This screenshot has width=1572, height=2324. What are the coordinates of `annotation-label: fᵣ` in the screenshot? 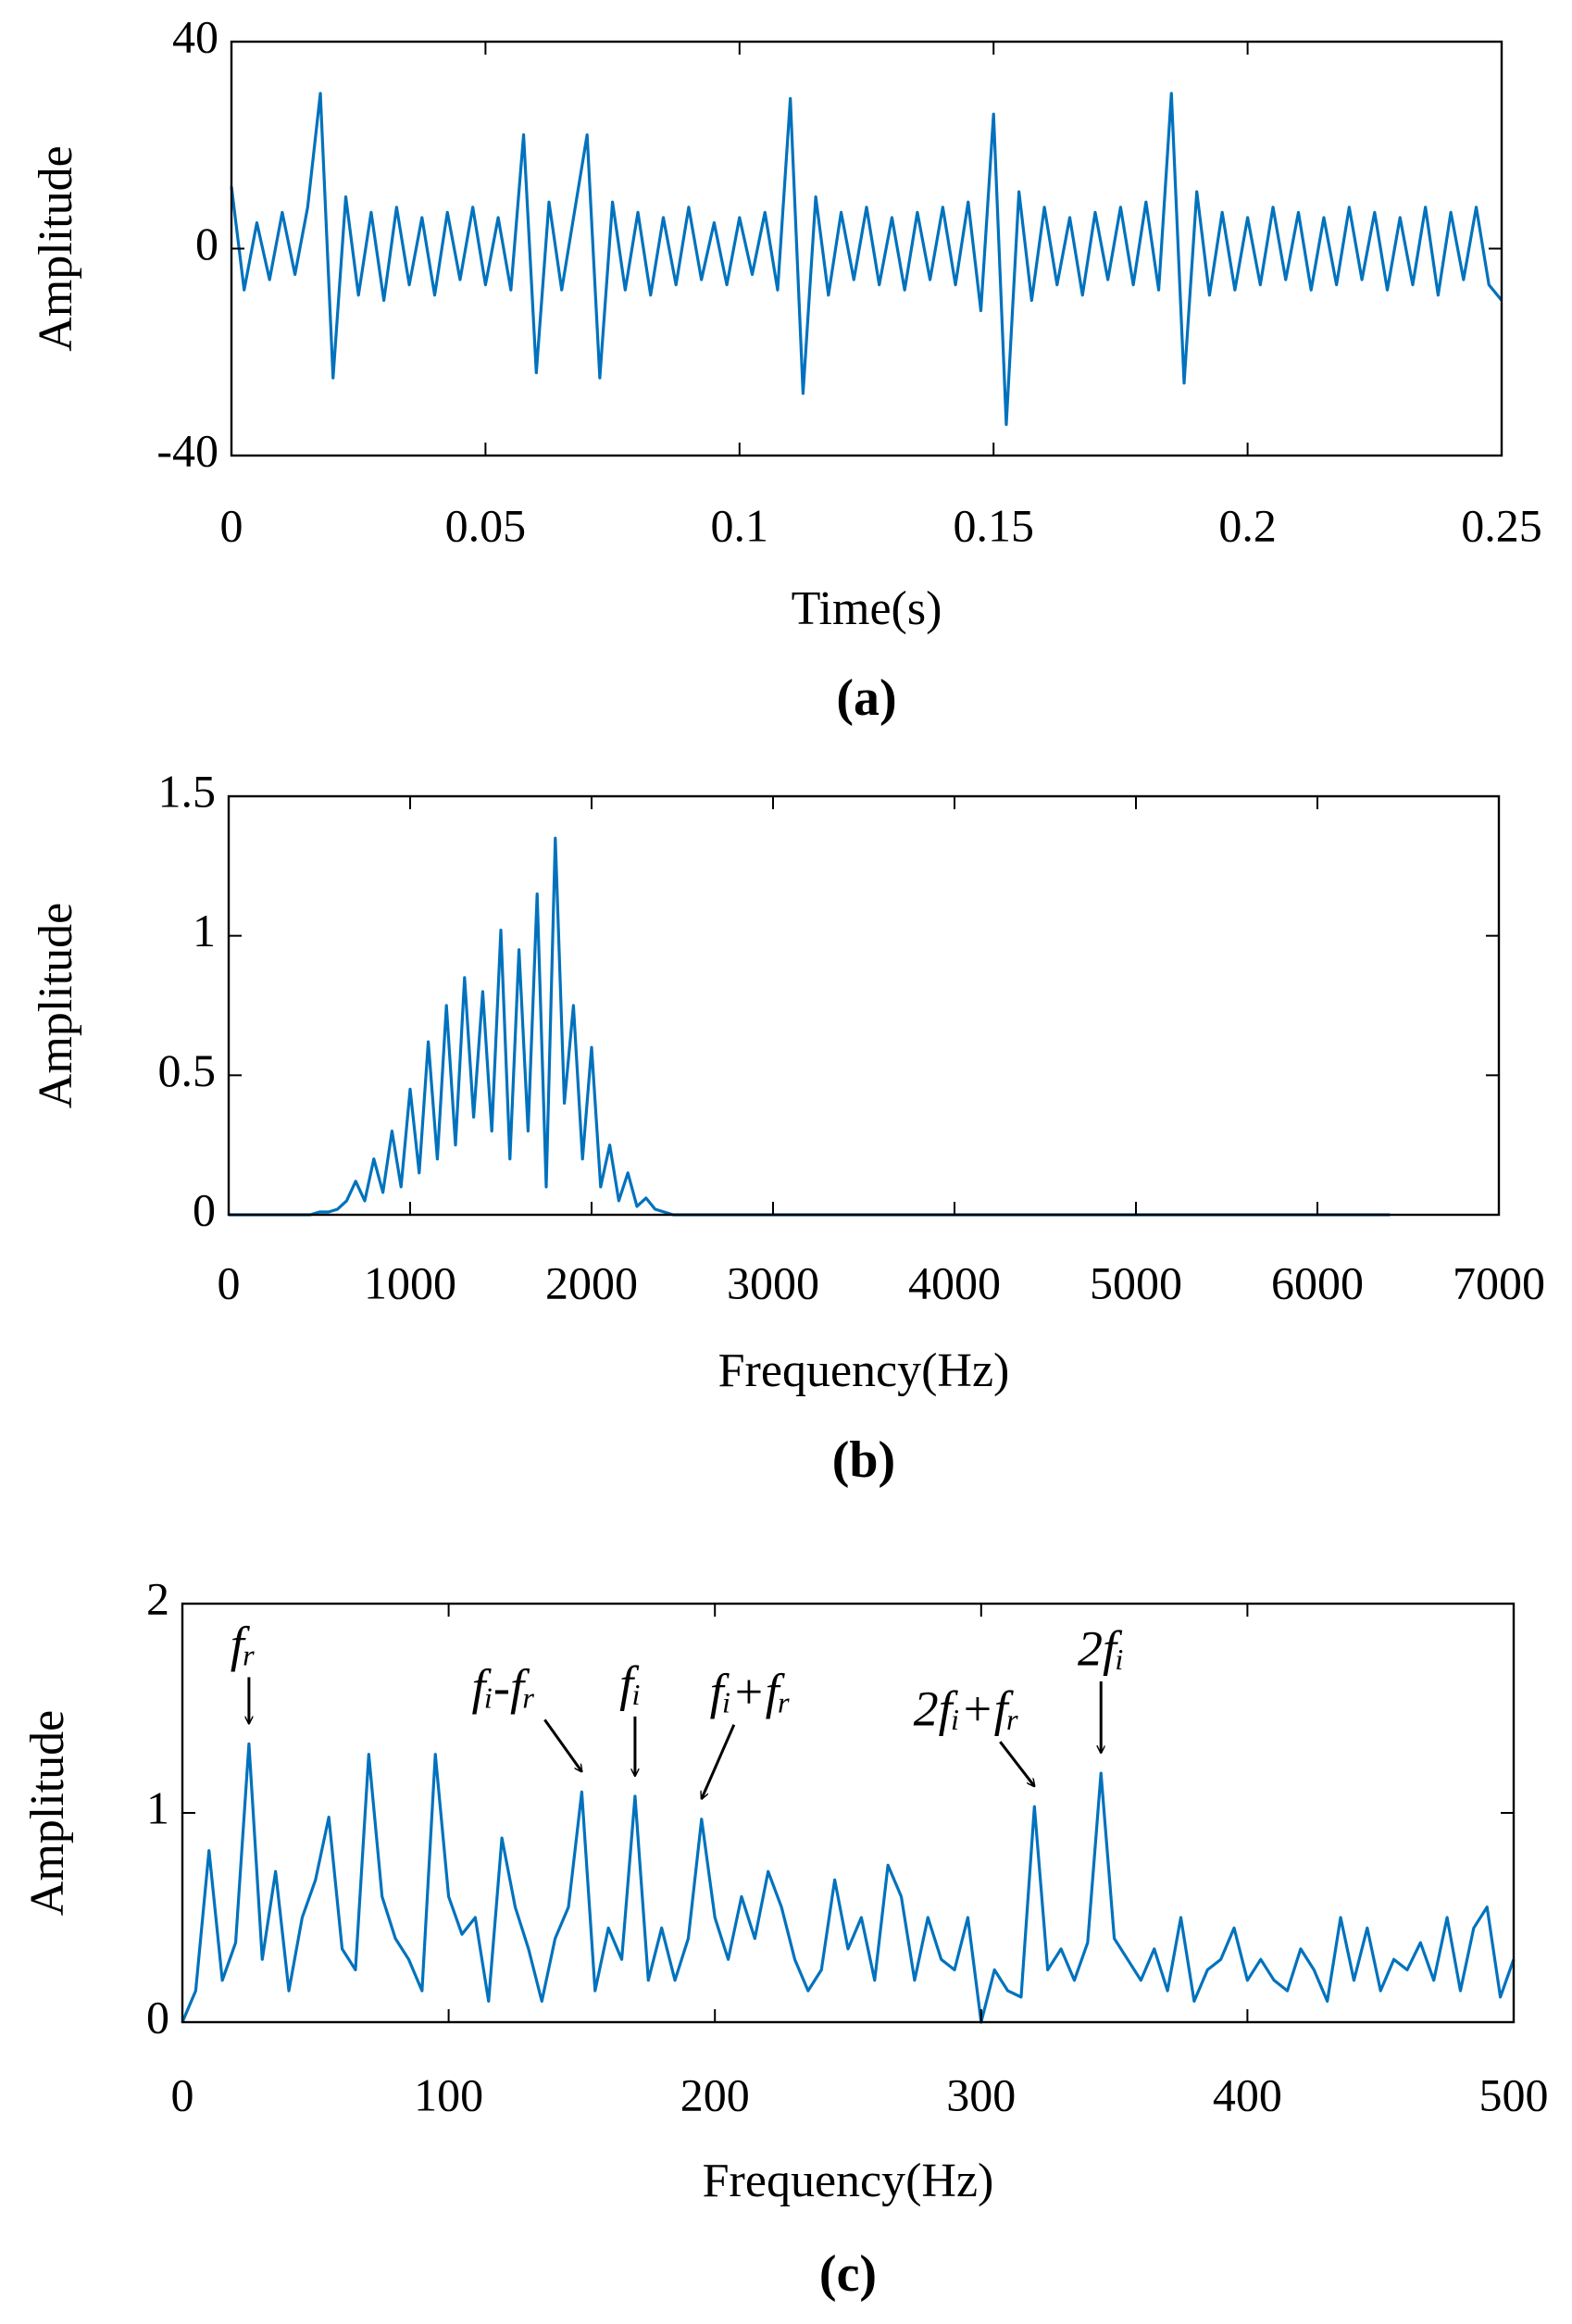 It's located at (243, 1644).